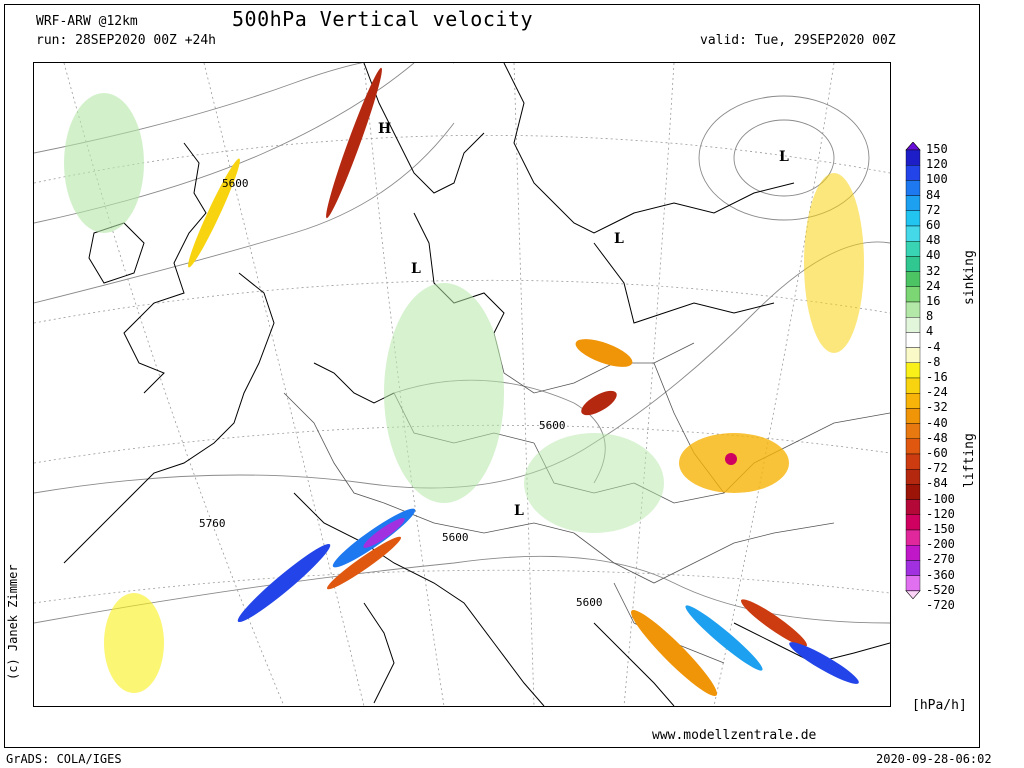 Image resolution: width=1024 pixels, height=768 pixels. Describe the element at coordinates (552, 425) in the screenshot. I see `contour-label-2: 5600` at that location.